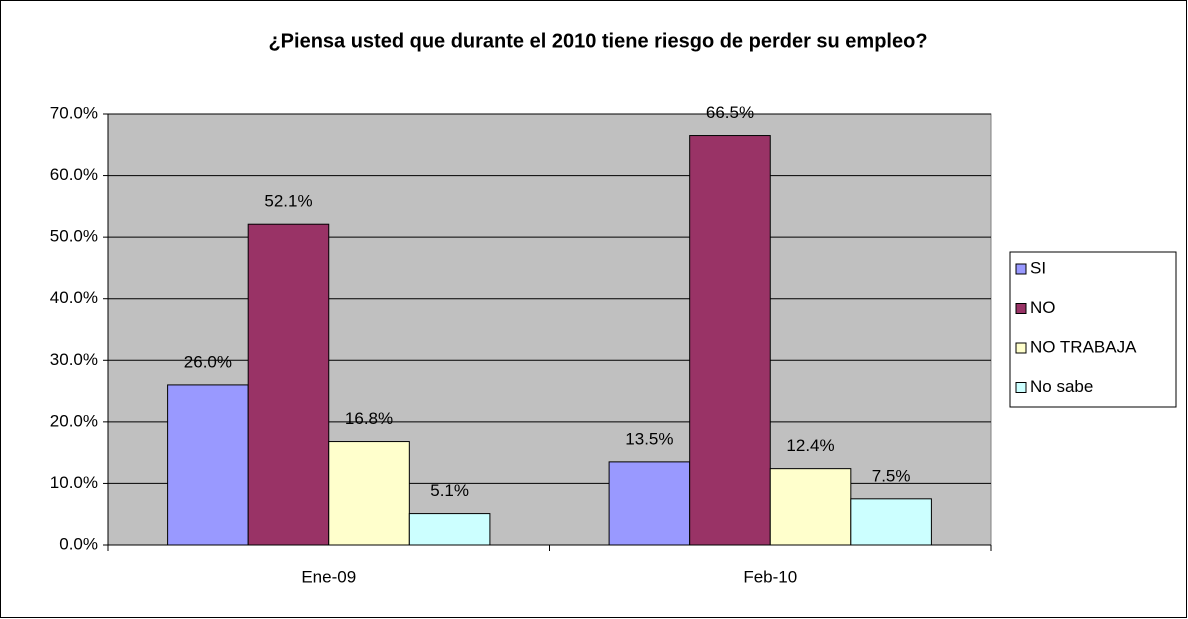 This screenshot has width=1188, height=619. What do you see at coordinates (369, 418) in the screenshot?
I see `data-label: 16.8%` at bounding box center [369, 418].